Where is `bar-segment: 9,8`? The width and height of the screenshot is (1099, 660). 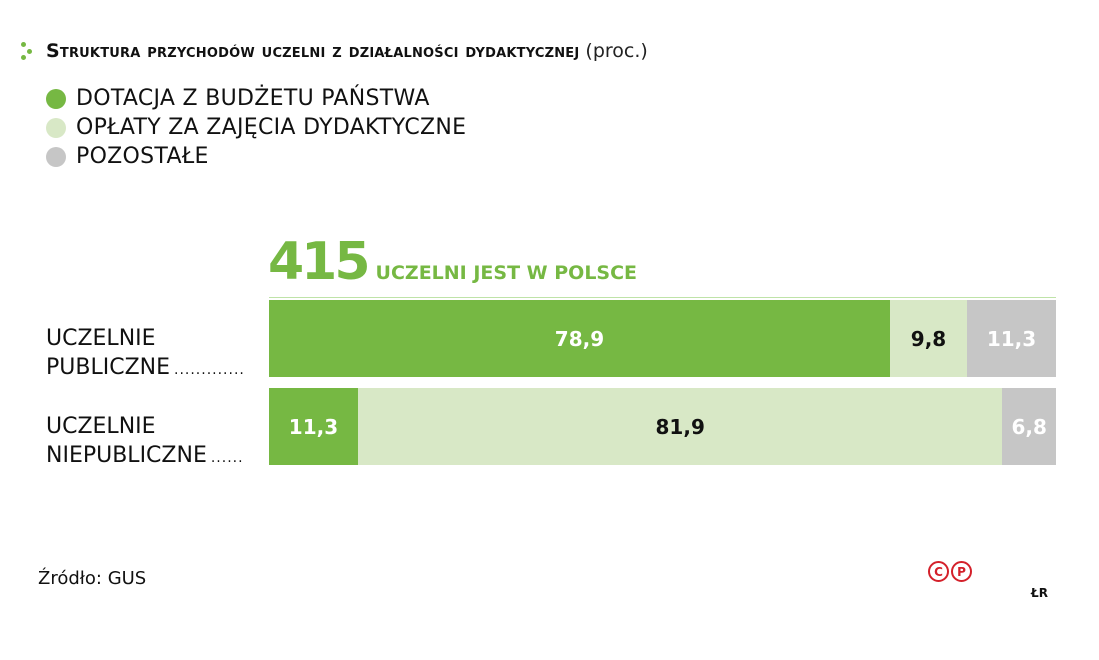 bar-segment: 9,8 is located at coordinates (928, 338).